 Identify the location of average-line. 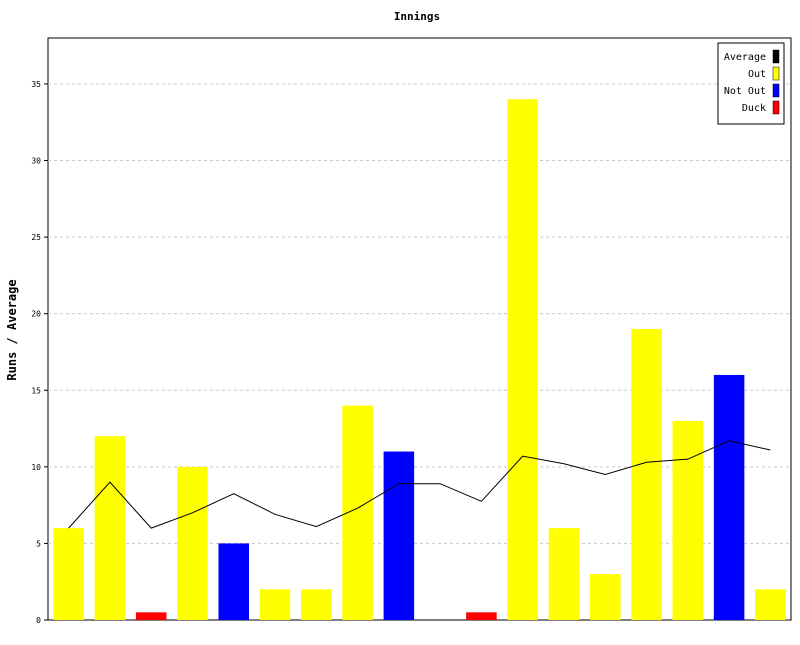
(419, 484).